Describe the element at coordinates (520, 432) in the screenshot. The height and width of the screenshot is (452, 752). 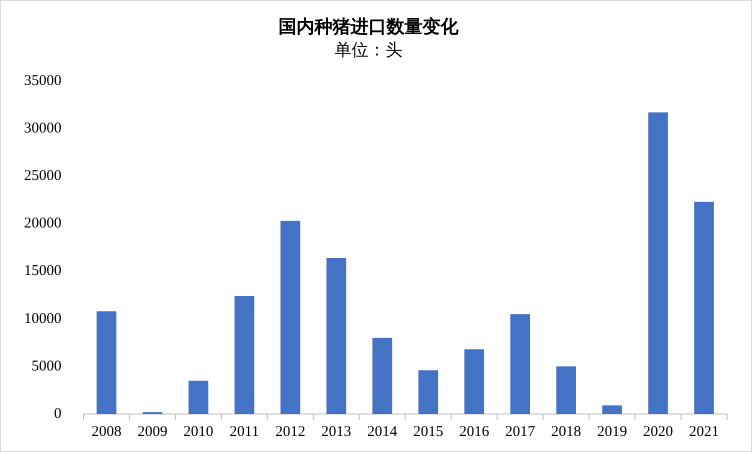
I see `x-tick-label: 2017` at that location.